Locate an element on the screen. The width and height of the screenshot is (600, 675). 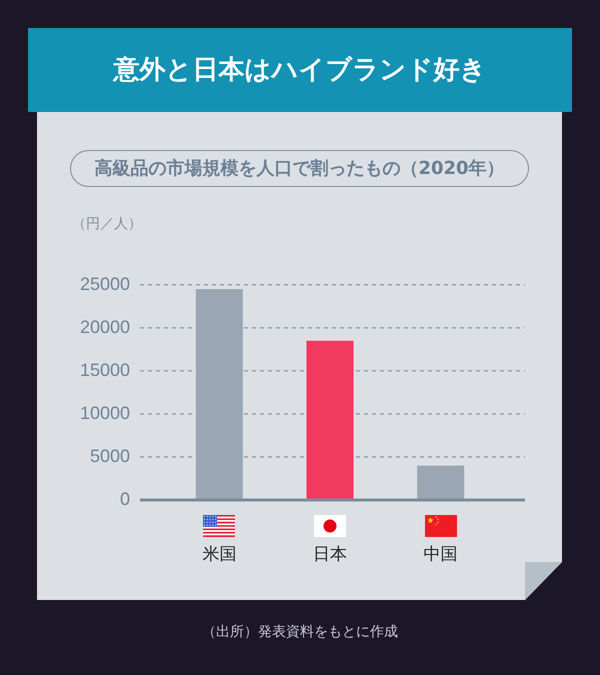
text: （出所）発表資料をもとに作成 is located at coordinates (300, 632).